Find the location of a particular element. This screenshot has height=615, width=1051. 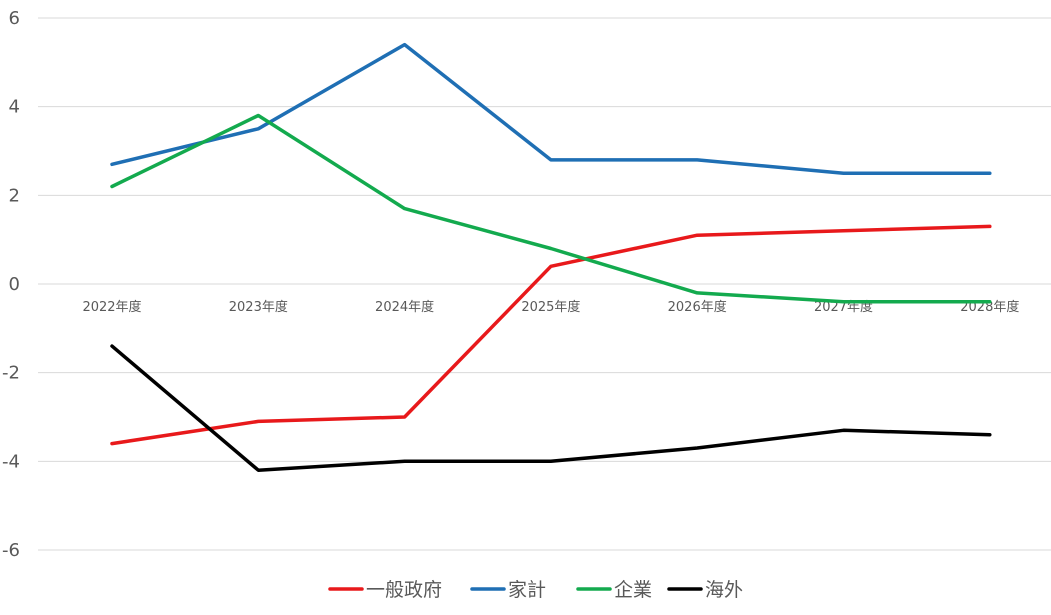

y-tick-label: 2 is located at coordinates (14, 195).